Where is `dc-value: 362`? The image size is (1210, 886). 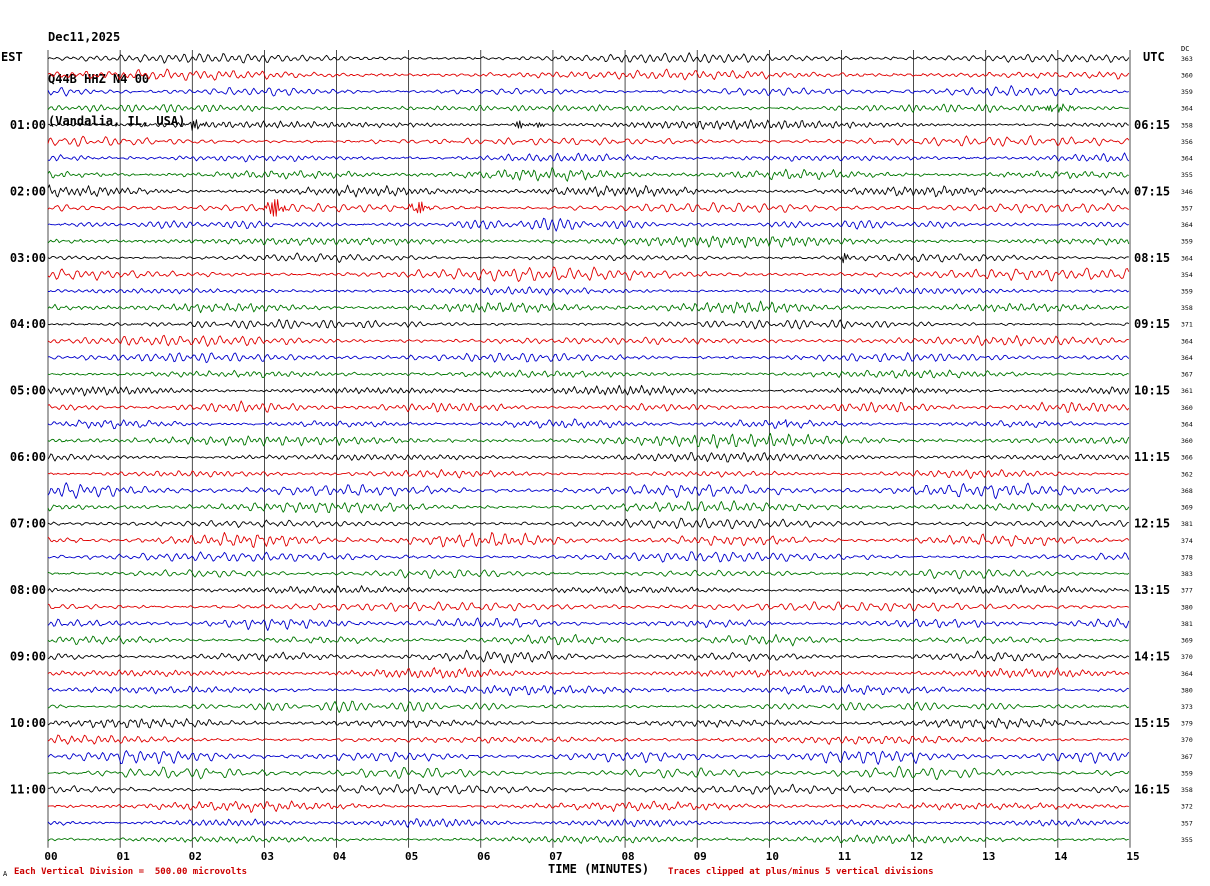
dc-value: 362 is located at coordinates (1187, 474).